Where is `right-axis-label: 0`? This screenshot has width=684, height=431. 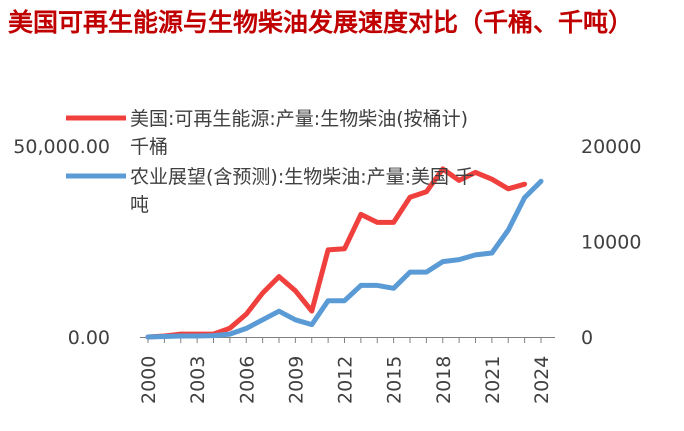
right-axis-label: 0 is located at coordinates (587, 338).